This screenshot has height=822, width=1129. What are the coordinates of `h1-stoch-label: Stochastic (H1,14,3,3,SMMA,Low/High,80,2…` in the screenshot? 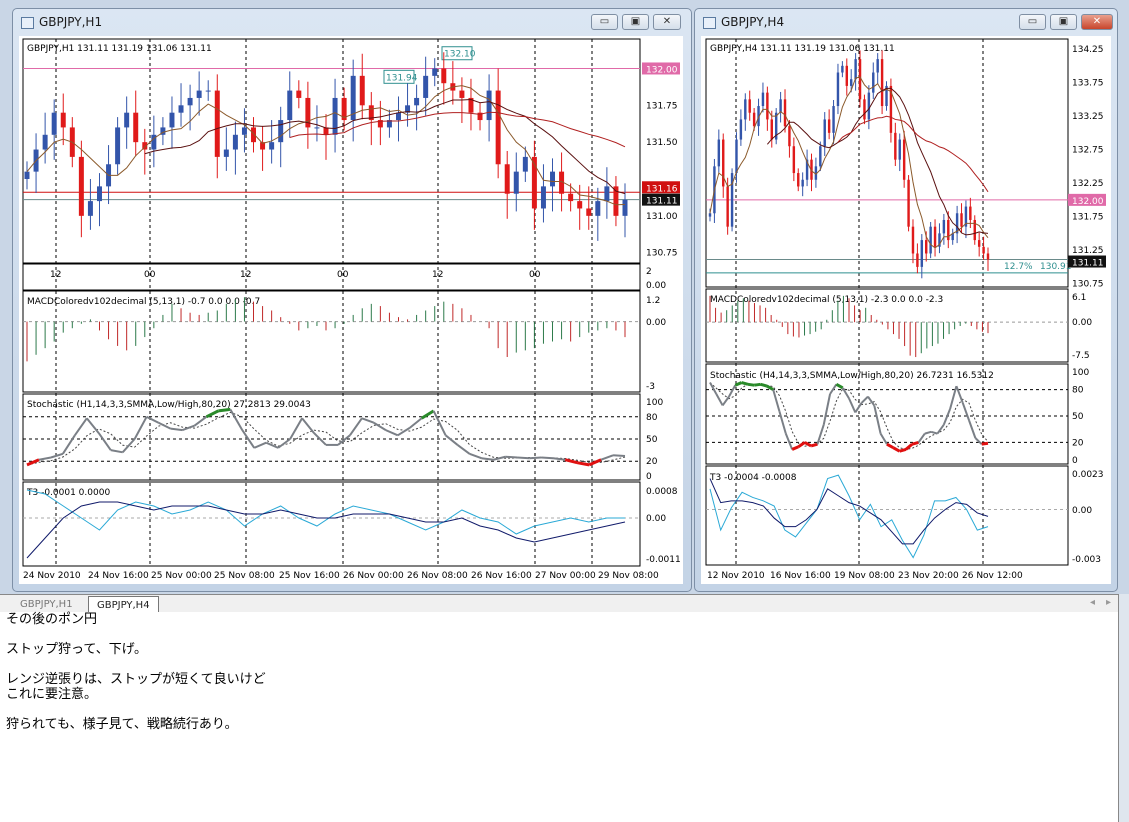 It's located at (169, 405).